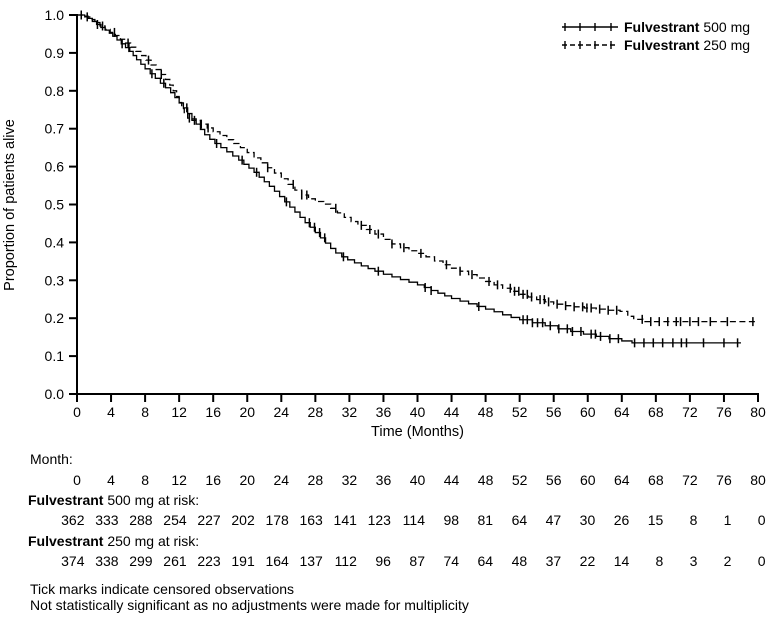 This screenshot has height=622, width=776. Describe the element at coordinates (660, 561) in the screenshot. I see `risk-value: 8` at that location.